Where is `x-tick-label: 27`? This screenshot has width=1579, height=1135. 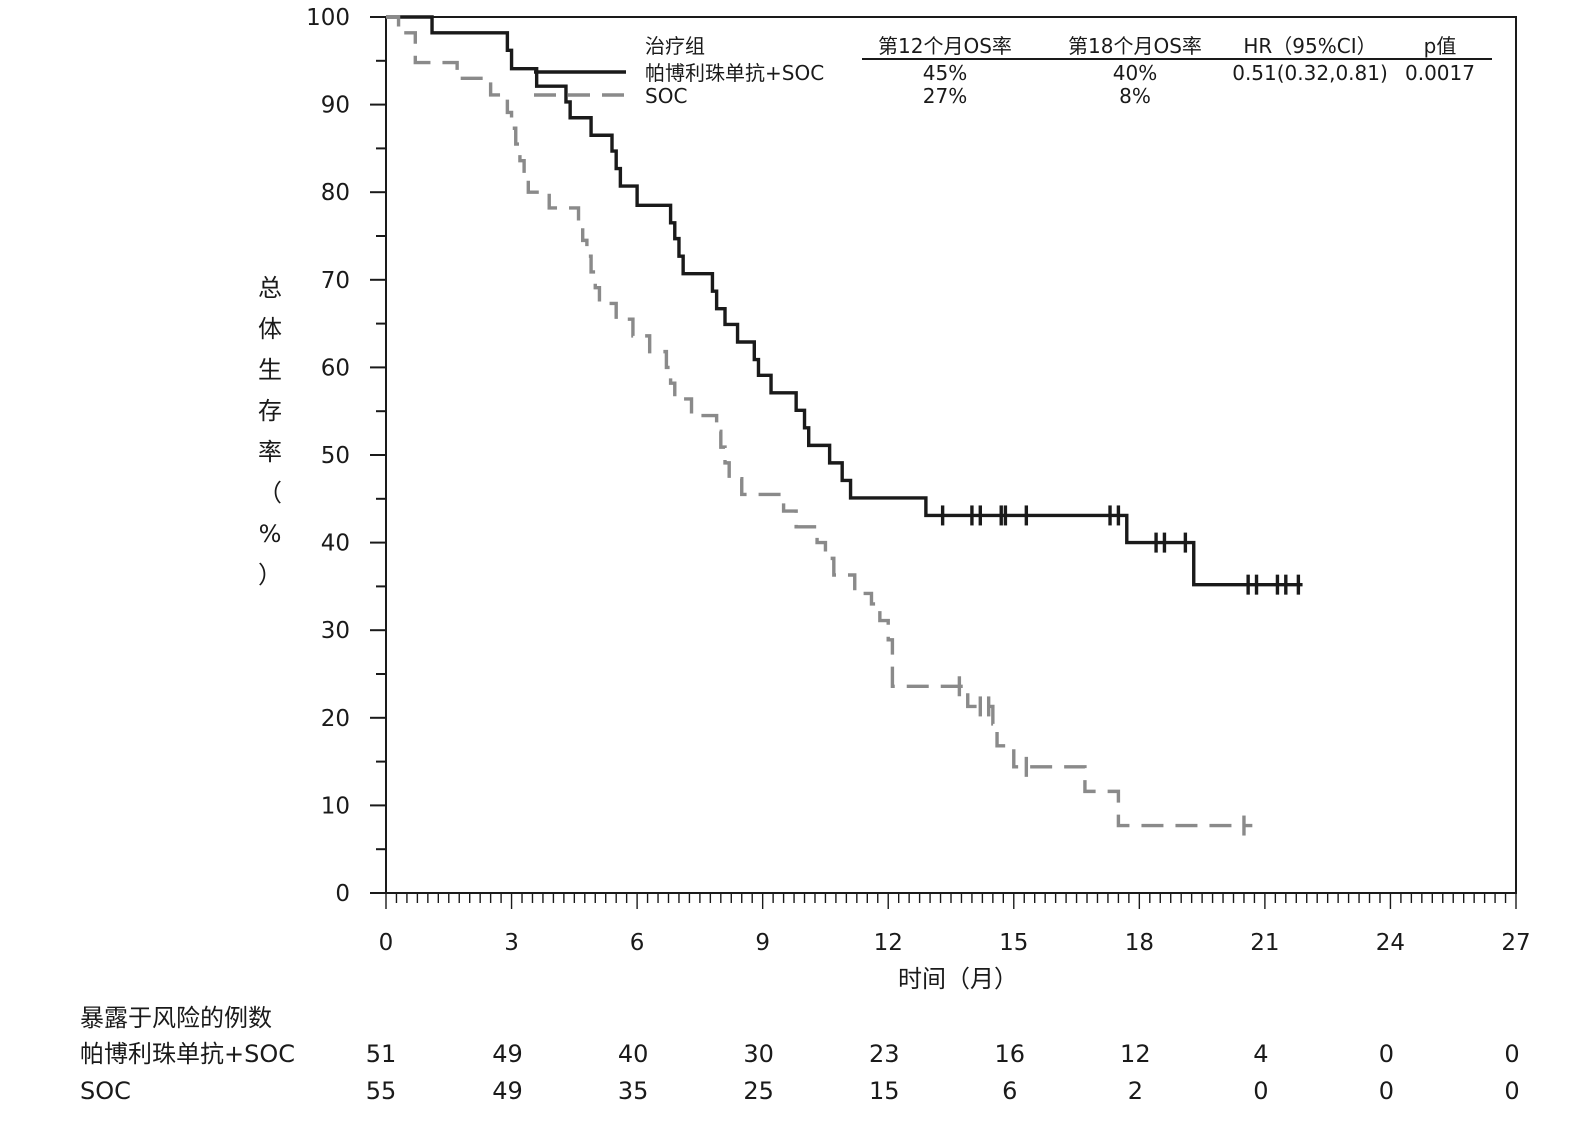
x-tick-label: 27 is located at coordinates (1515, 943).